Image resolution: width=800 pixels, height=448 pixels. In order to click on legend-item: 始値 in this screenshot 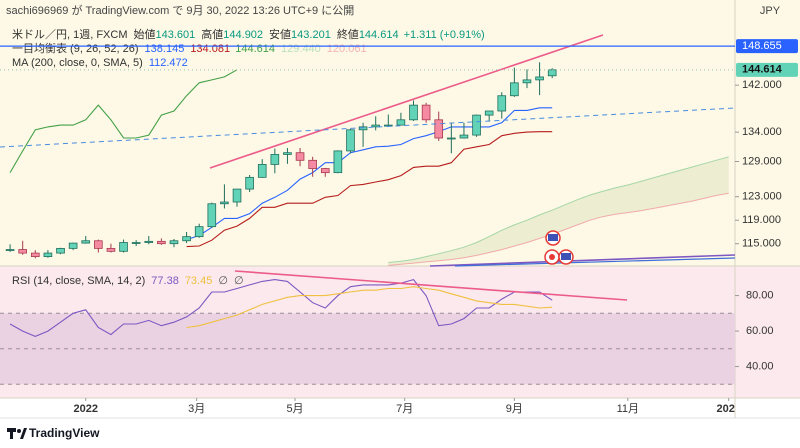, I will do `click(145, 34)`.